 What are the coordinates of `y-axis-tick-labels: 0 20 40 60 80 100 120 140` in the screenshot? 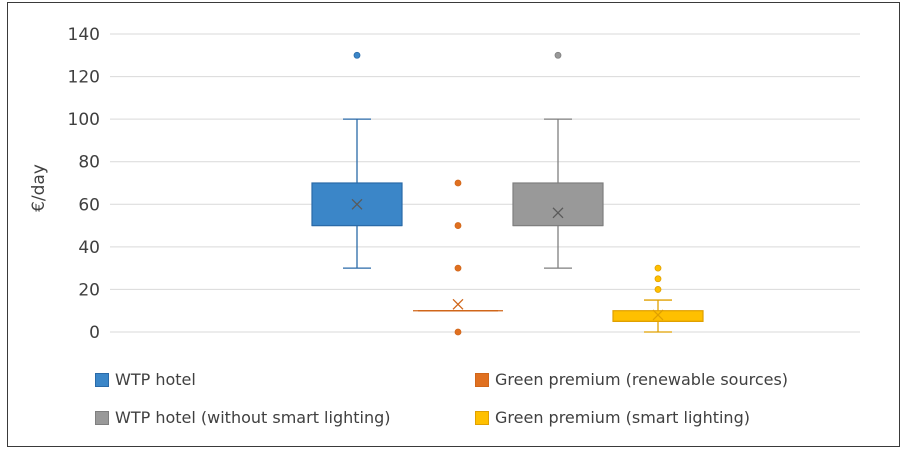 It's located at (84, 184).